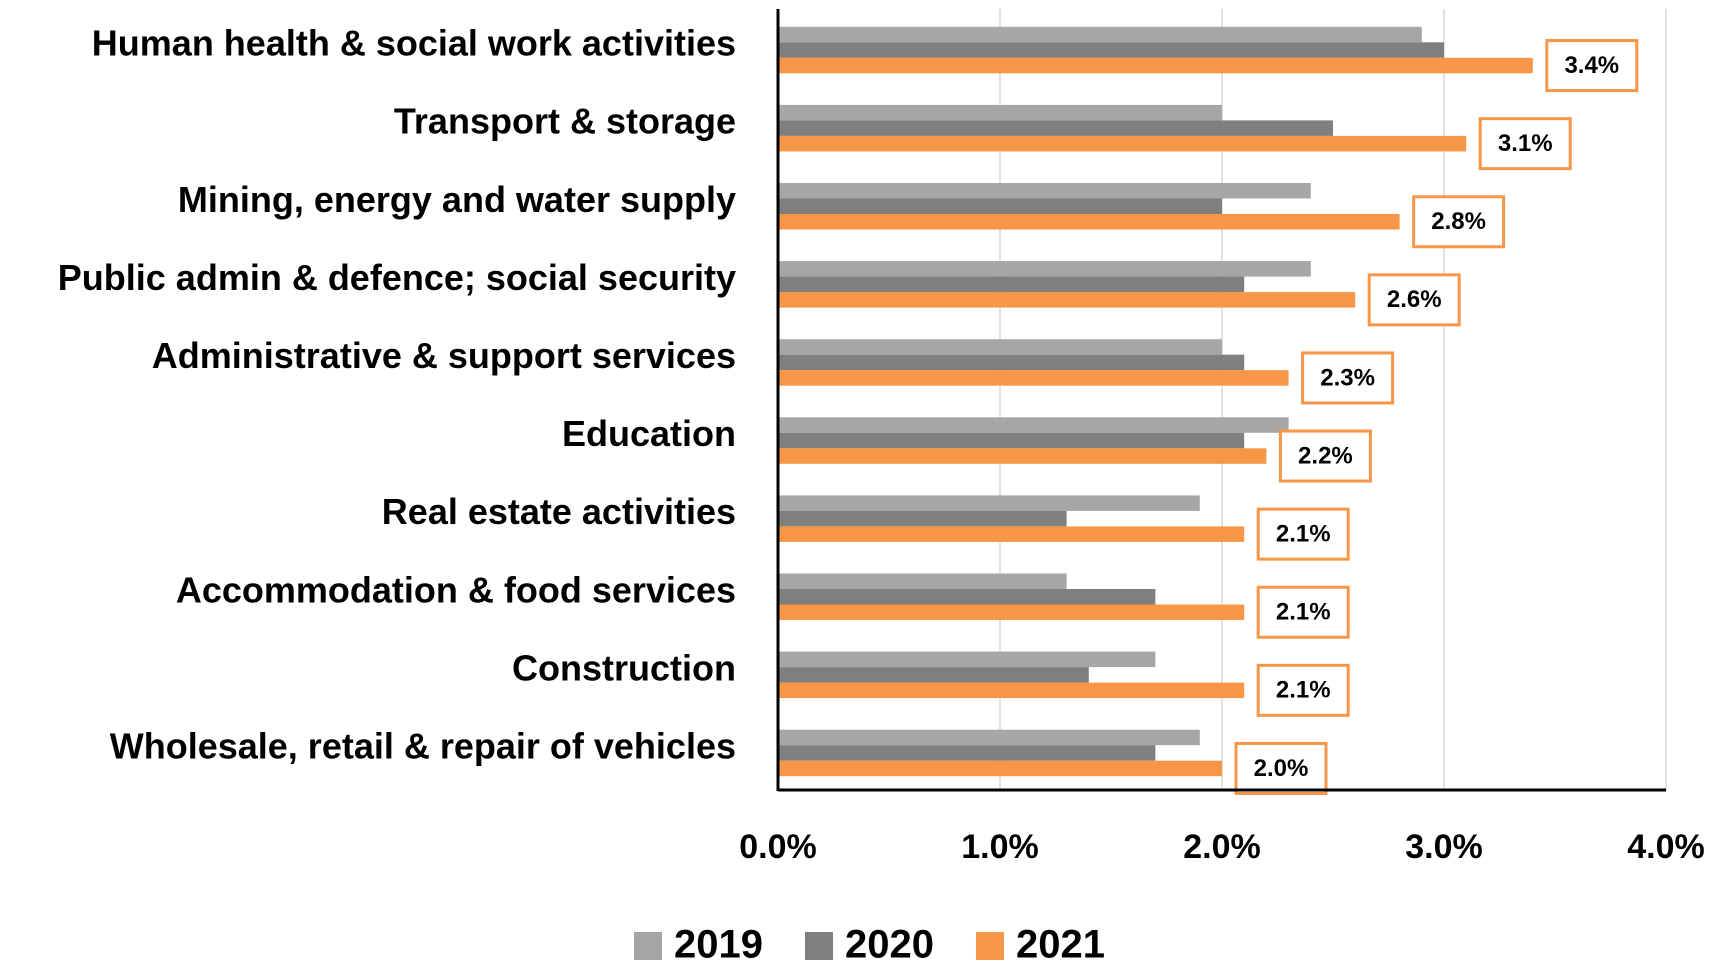  What do you see at coordinates (456, 589) in the screenshot?
I see `category-label: Accommodation & food services` at bounding box center [456, 589].